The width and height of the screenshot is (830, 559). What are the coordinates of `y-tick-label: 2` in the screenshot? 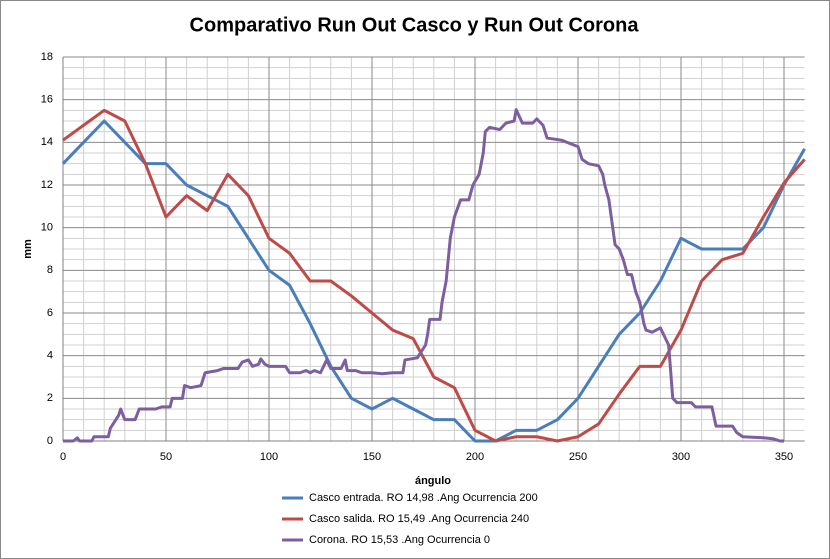 It's located at (50, 398).